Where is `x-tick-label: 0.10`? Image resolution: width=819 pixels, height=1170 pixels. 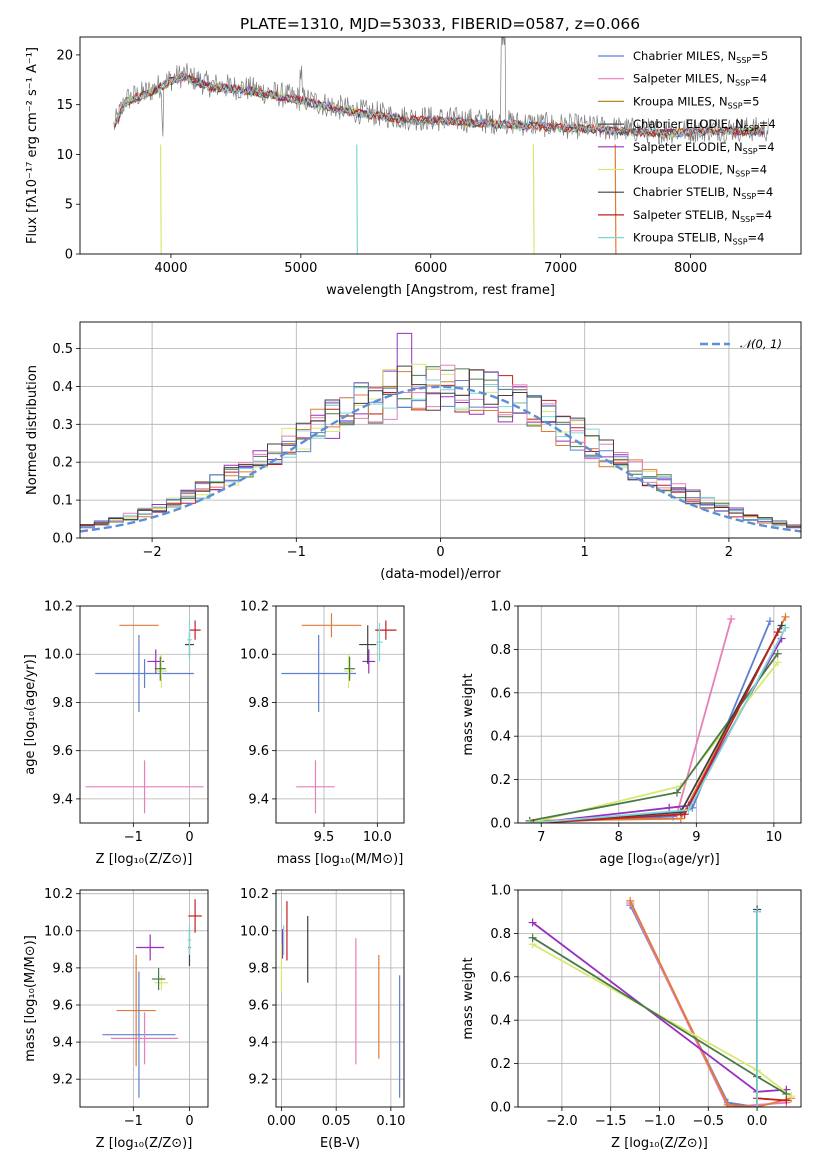
x-tick-label: 0.10 is located at coordinates (390, 1121).